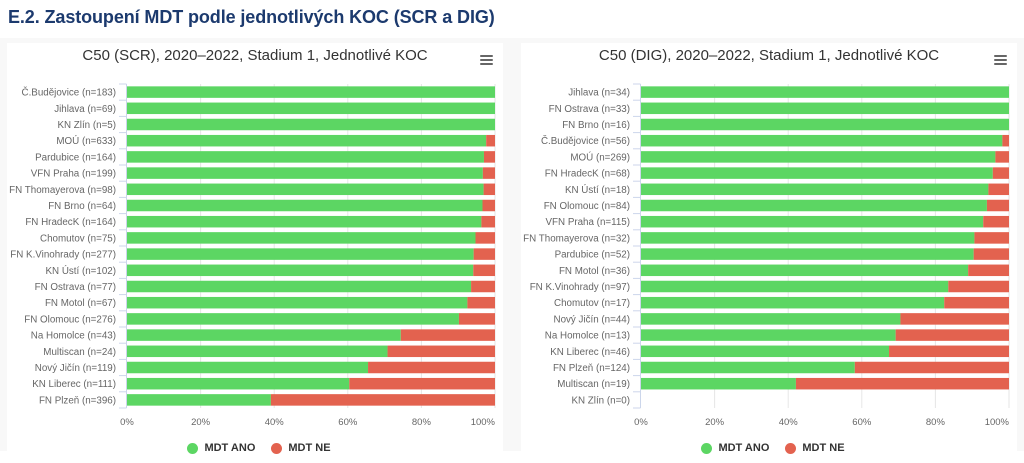 The image size is (1024, 463). I want to click on legend-label: MDT ANO, so click(230, 448).